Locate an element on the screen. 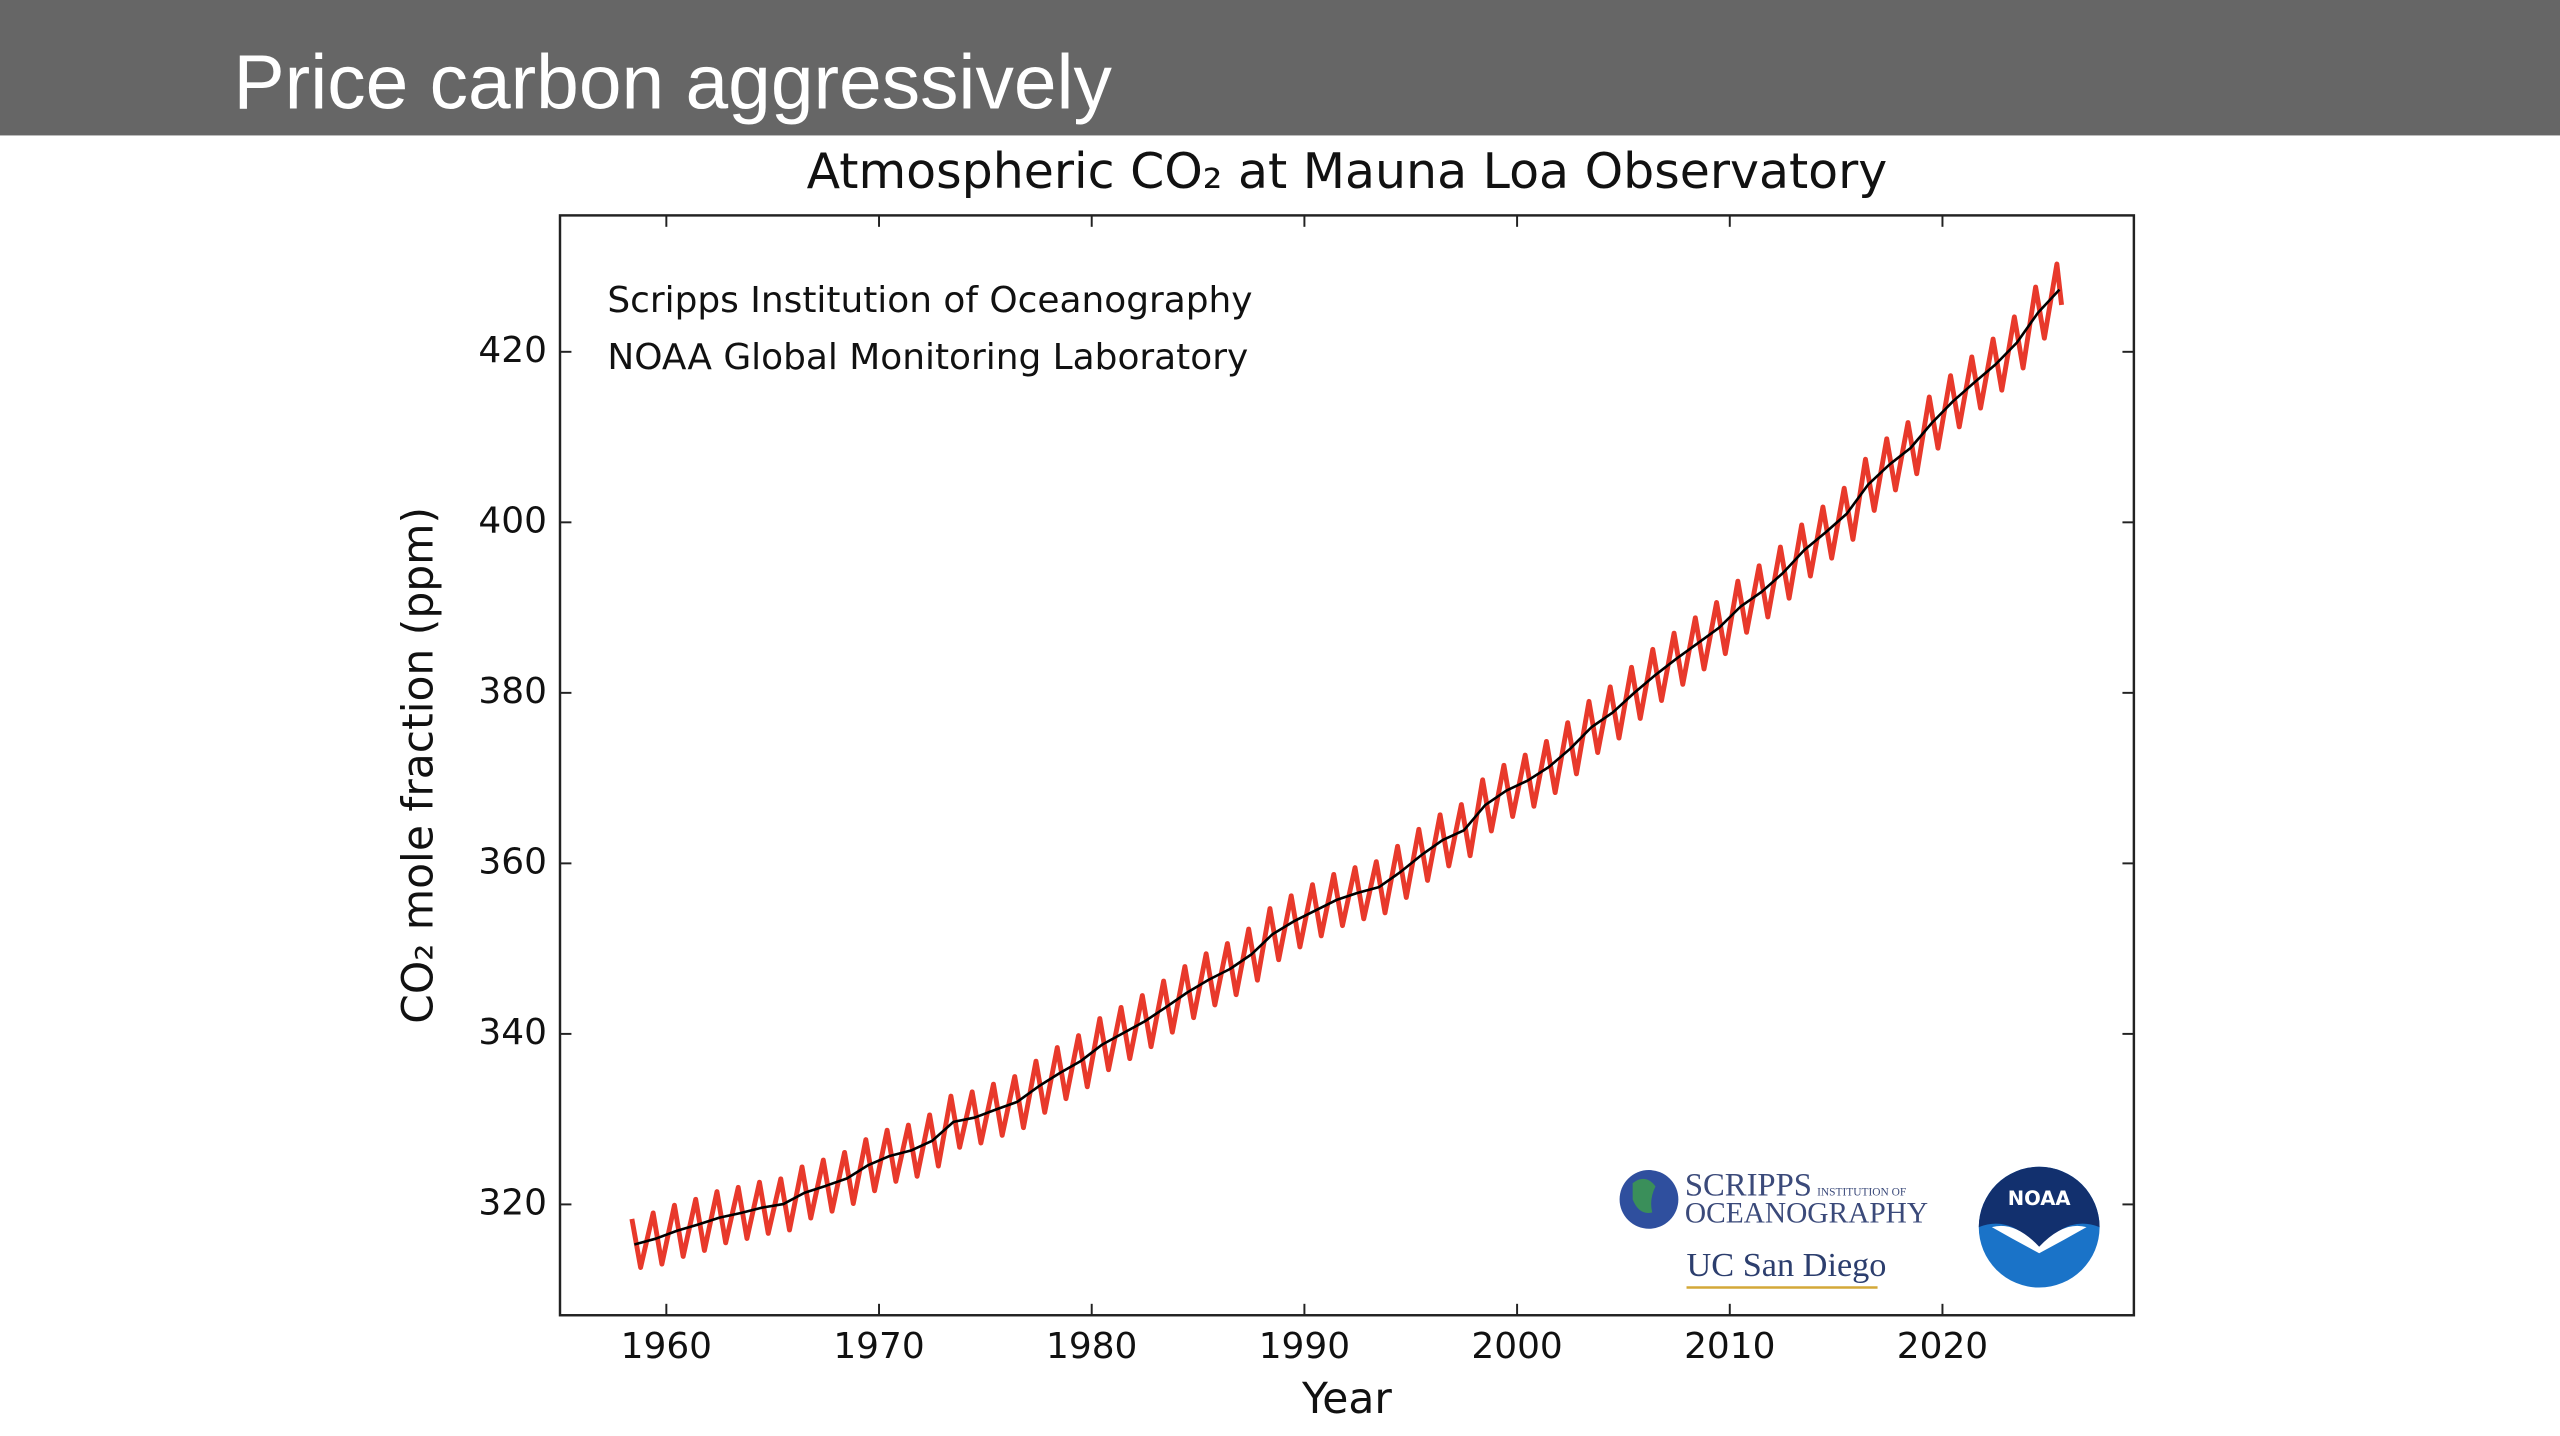  noaa-logo: NOAA is located at coordinates (2039, 1227).